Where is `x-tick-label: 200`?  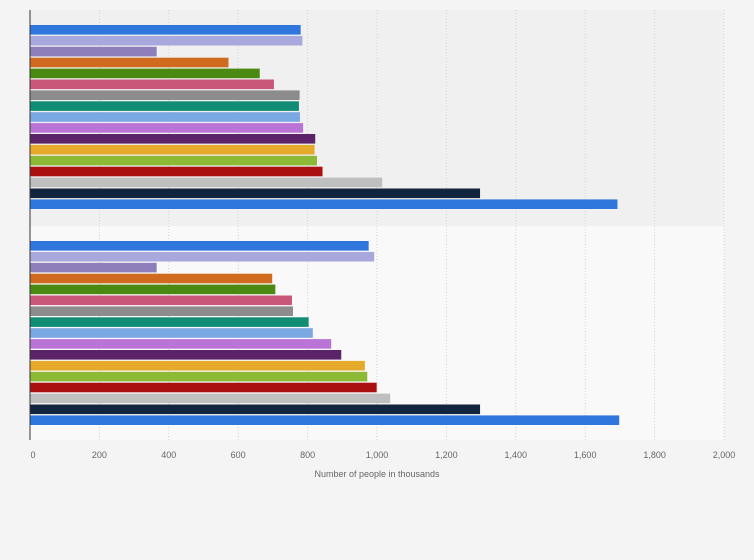 x-tick-label: 200 is located at coordinates (99, 455).